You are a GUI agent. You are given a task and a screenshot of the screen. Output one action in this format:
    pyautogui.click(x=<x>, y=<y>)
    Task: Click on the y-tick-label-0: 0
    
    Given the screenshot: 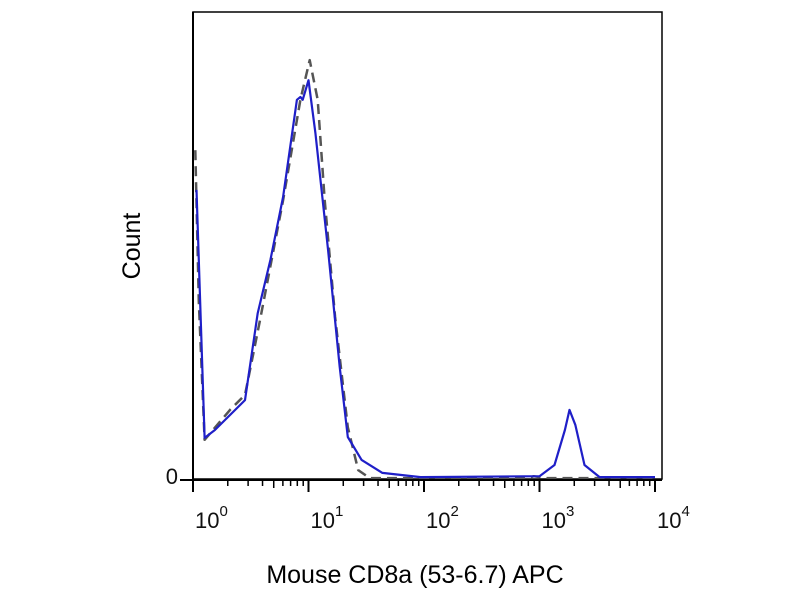 What is the action you would take?
    pyautogui.click(x=172, y=476)
    